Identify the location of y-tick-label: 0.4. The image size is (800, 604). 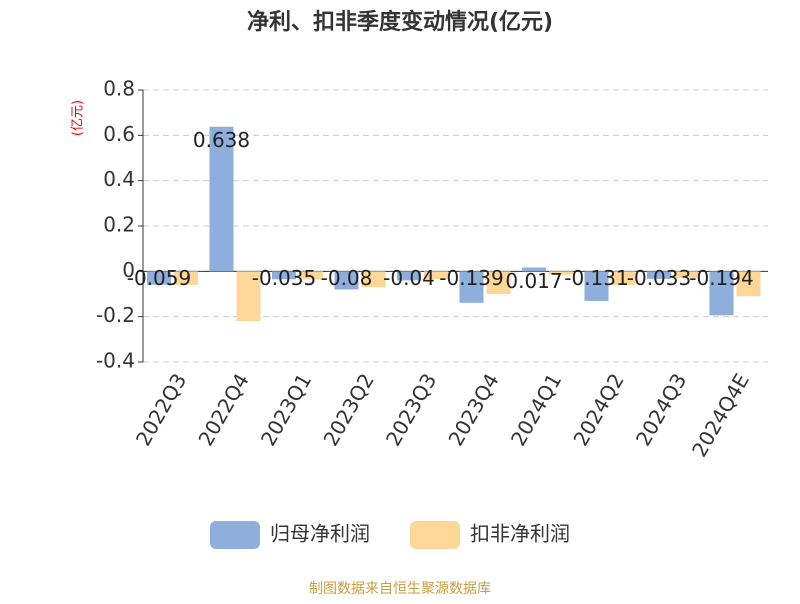
(119, 179).